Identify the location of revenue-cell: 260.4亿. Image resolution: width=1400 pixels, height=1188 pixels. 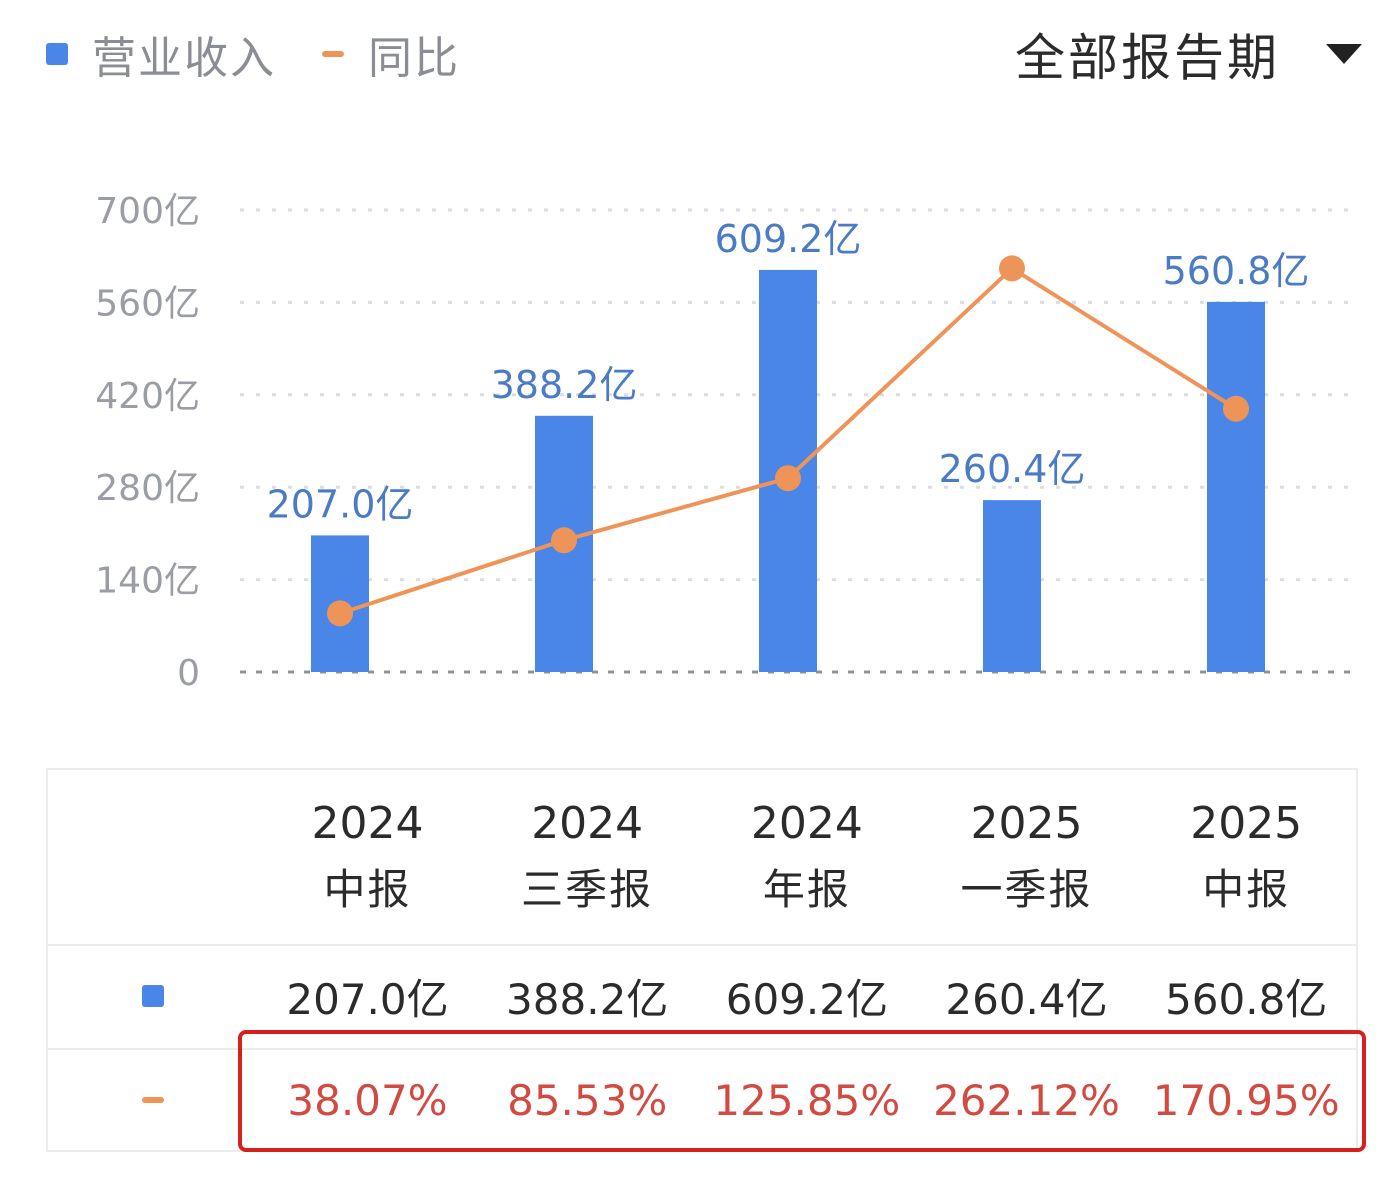
(1027, 996).